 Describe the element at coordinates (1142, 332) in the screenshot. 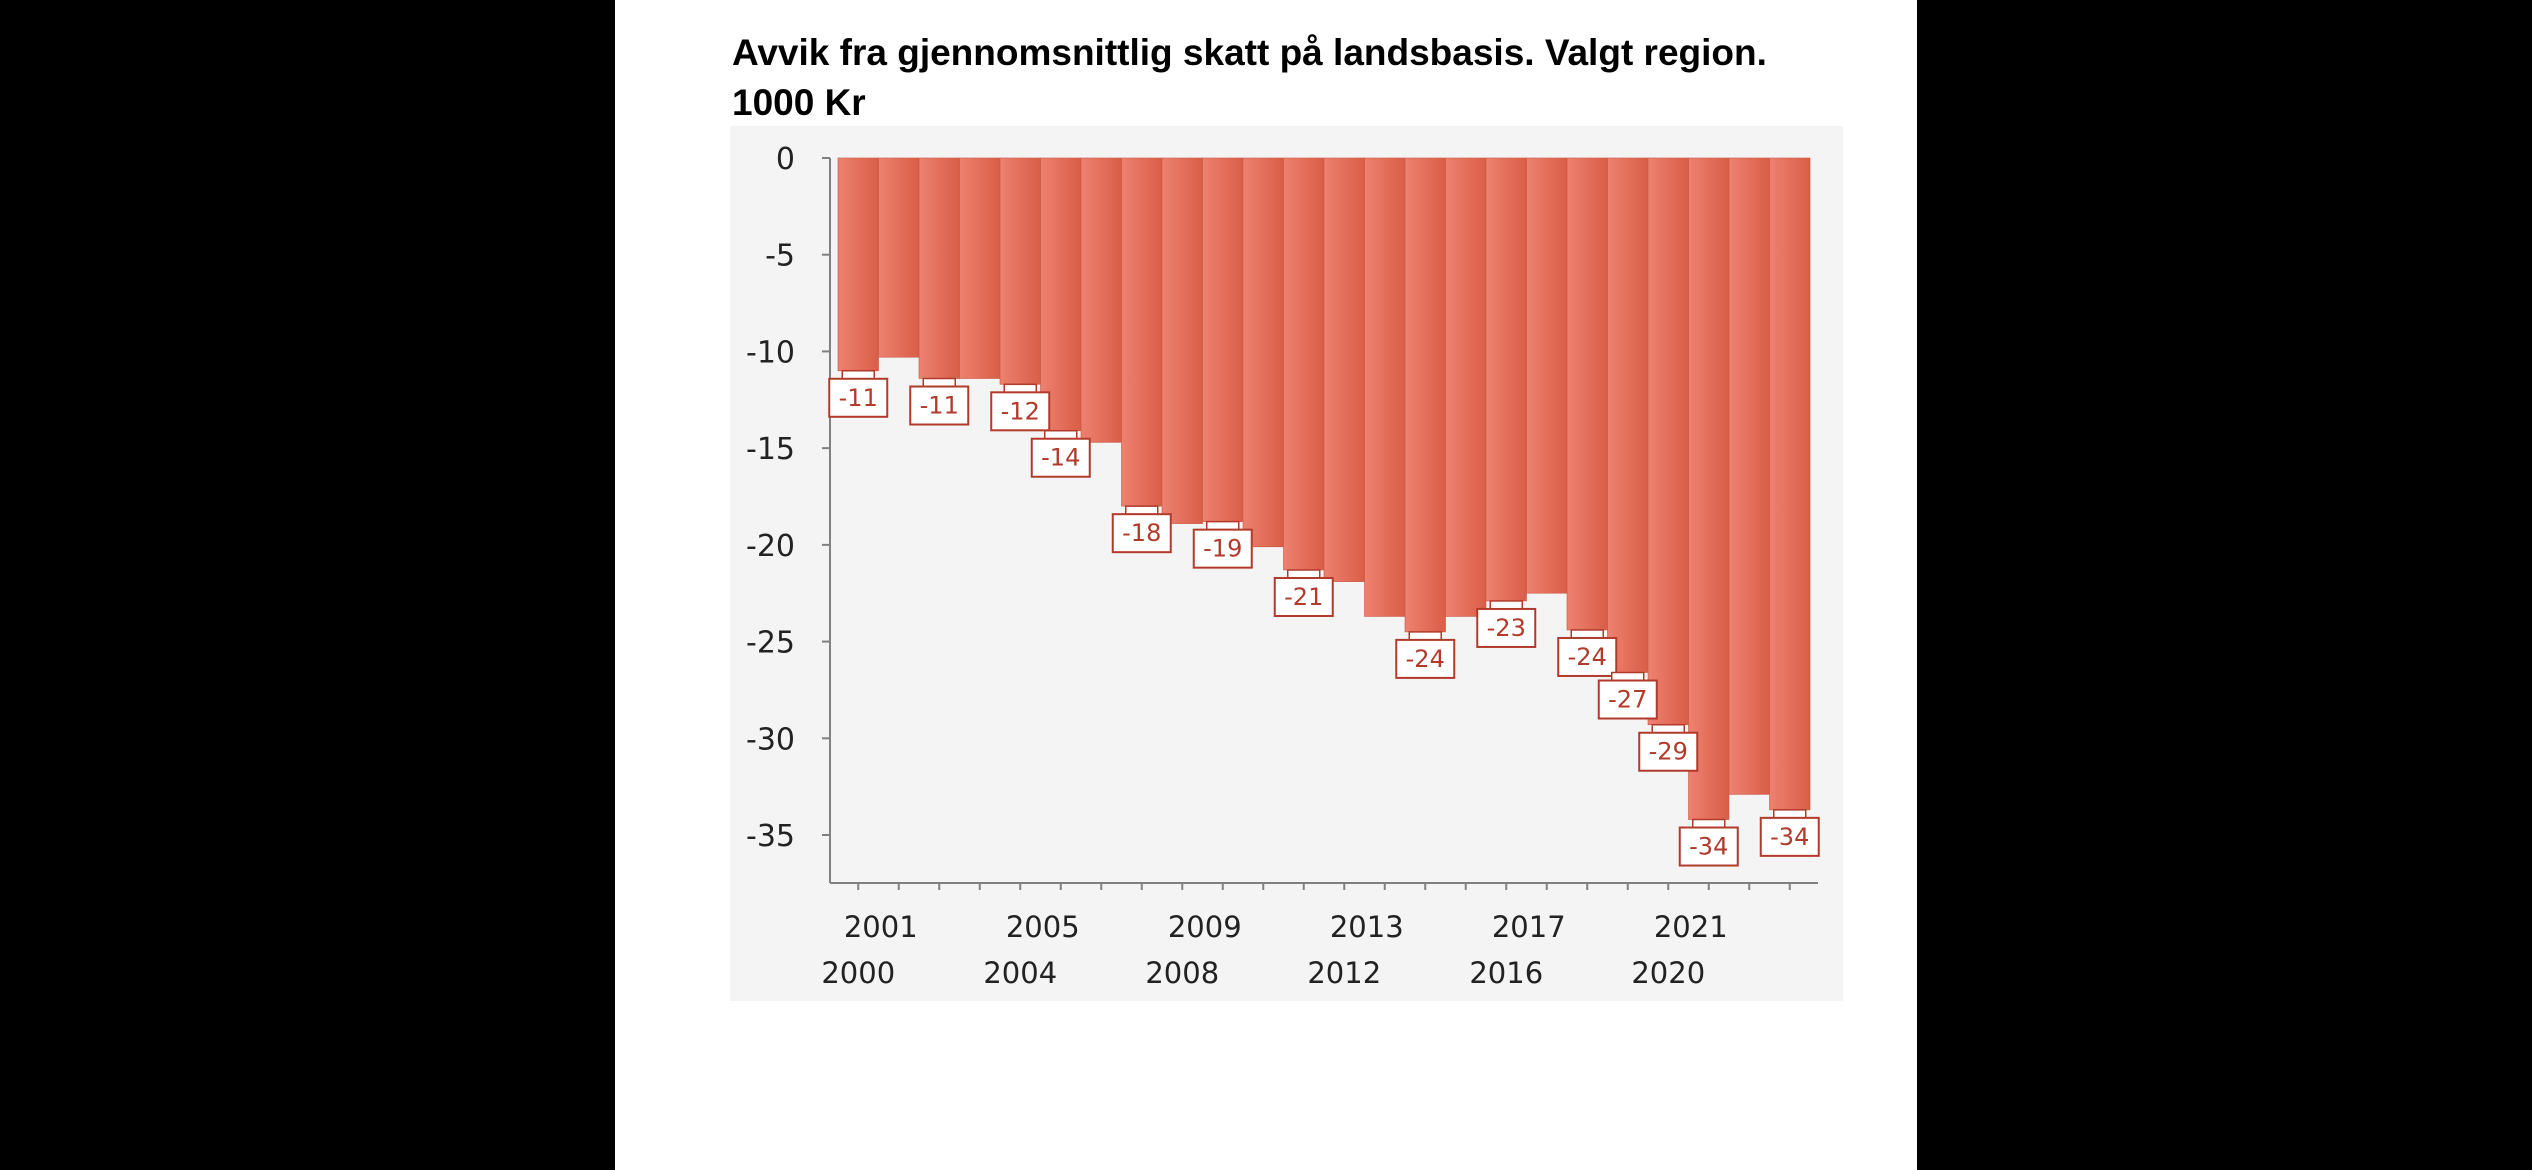

I see `bar-2007` at that location.